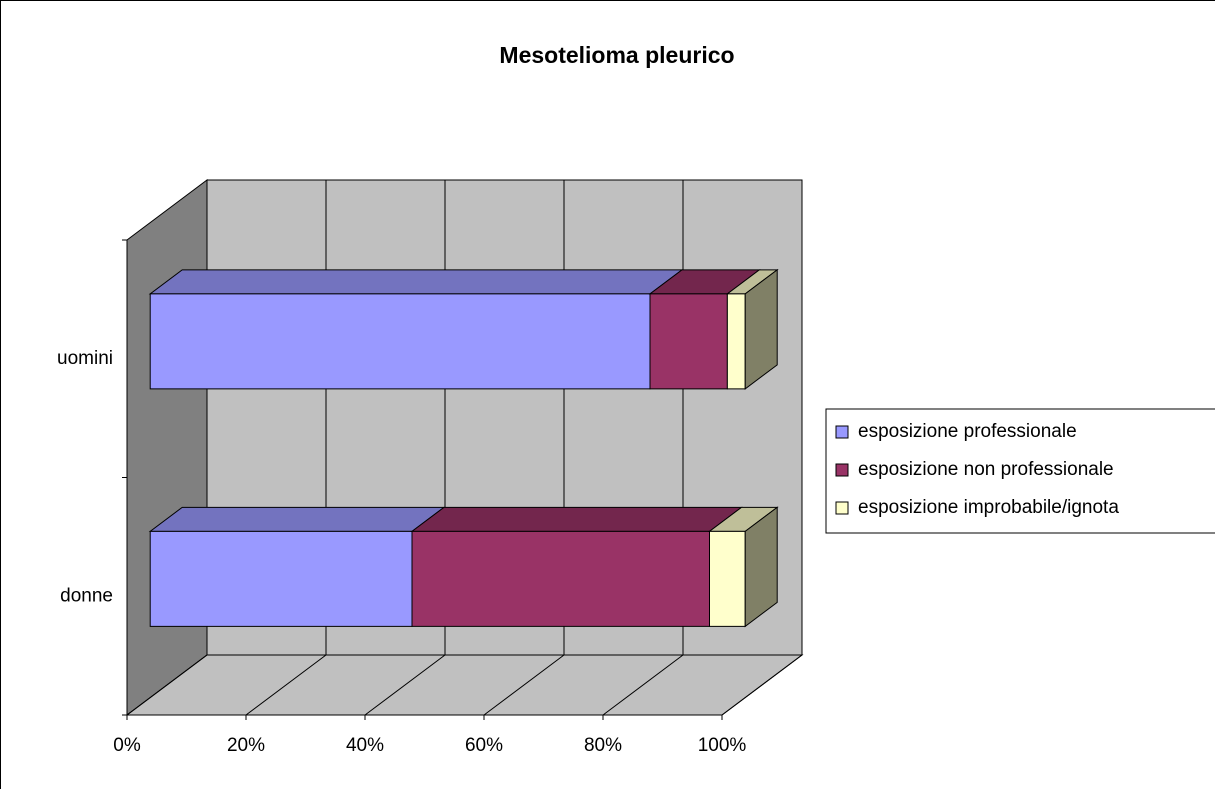 Image resolution: width=1215 pixels, height=789 pixels. I want to click on y-tick-label: uomini, so click(85, 358).